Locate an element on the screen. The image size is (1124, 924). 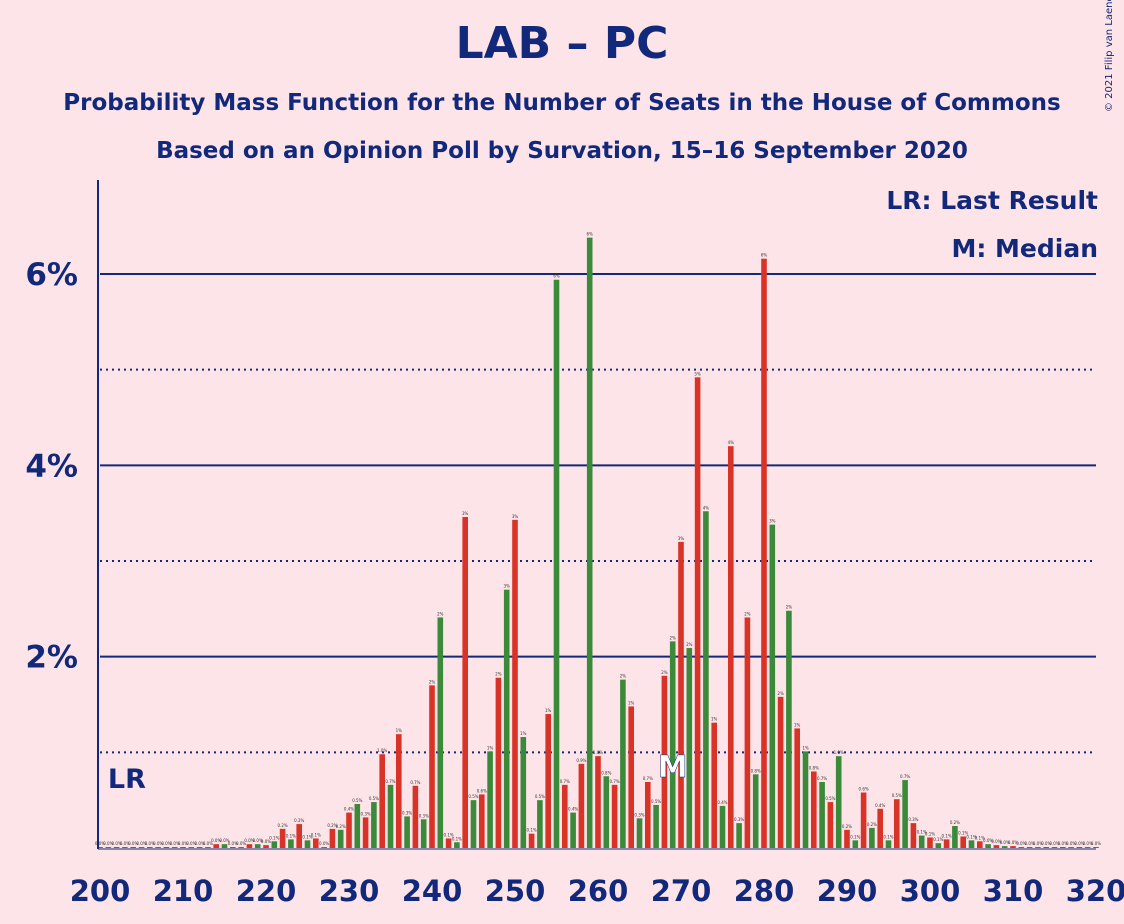
x-tick-label: 260 is located at coordinates (598, 891).